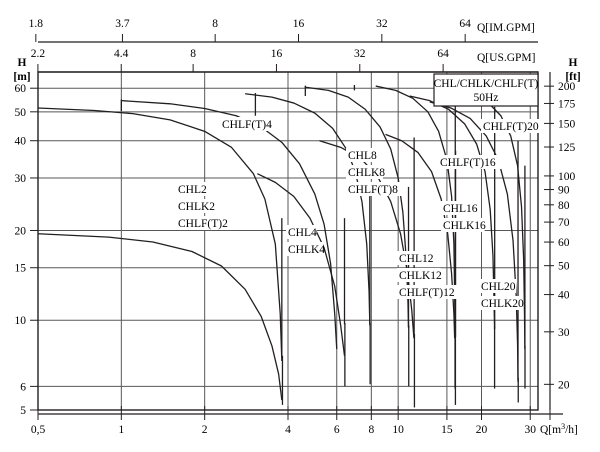 The width and height of the screenshot is (600, 452). I want to click on axis-tick-label-us-gpm: 4.4, so click(121, 54).